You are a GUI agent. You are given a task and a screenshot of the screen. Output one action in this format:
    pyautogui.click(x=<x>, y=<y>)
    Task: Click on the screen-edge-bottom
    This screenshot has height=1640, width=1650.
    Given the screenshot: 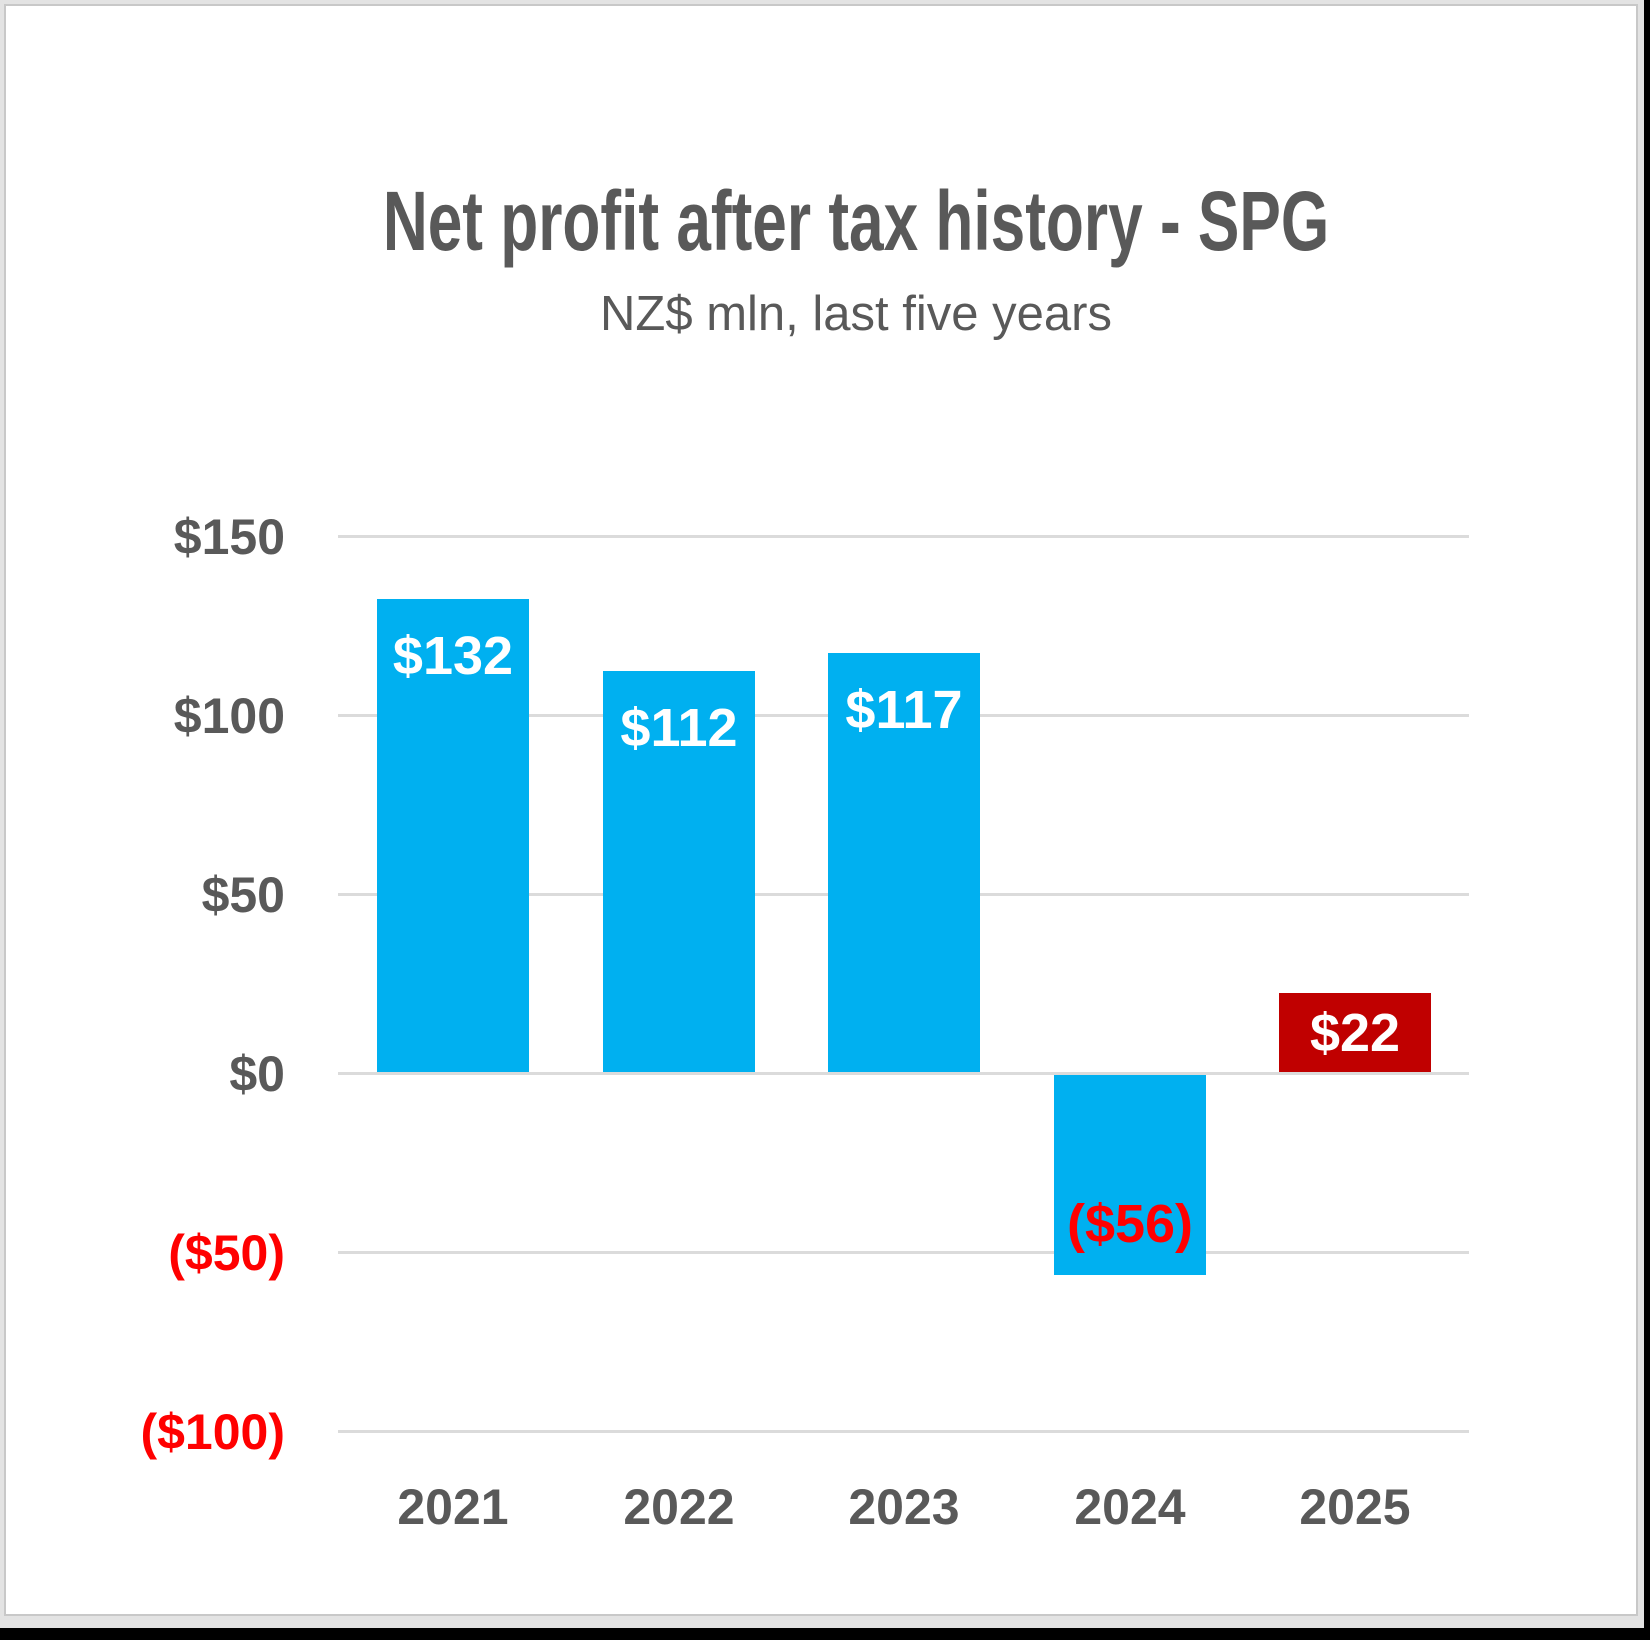 What is the action you would take?
    pyautogui.click(x=825, y=1634)
    